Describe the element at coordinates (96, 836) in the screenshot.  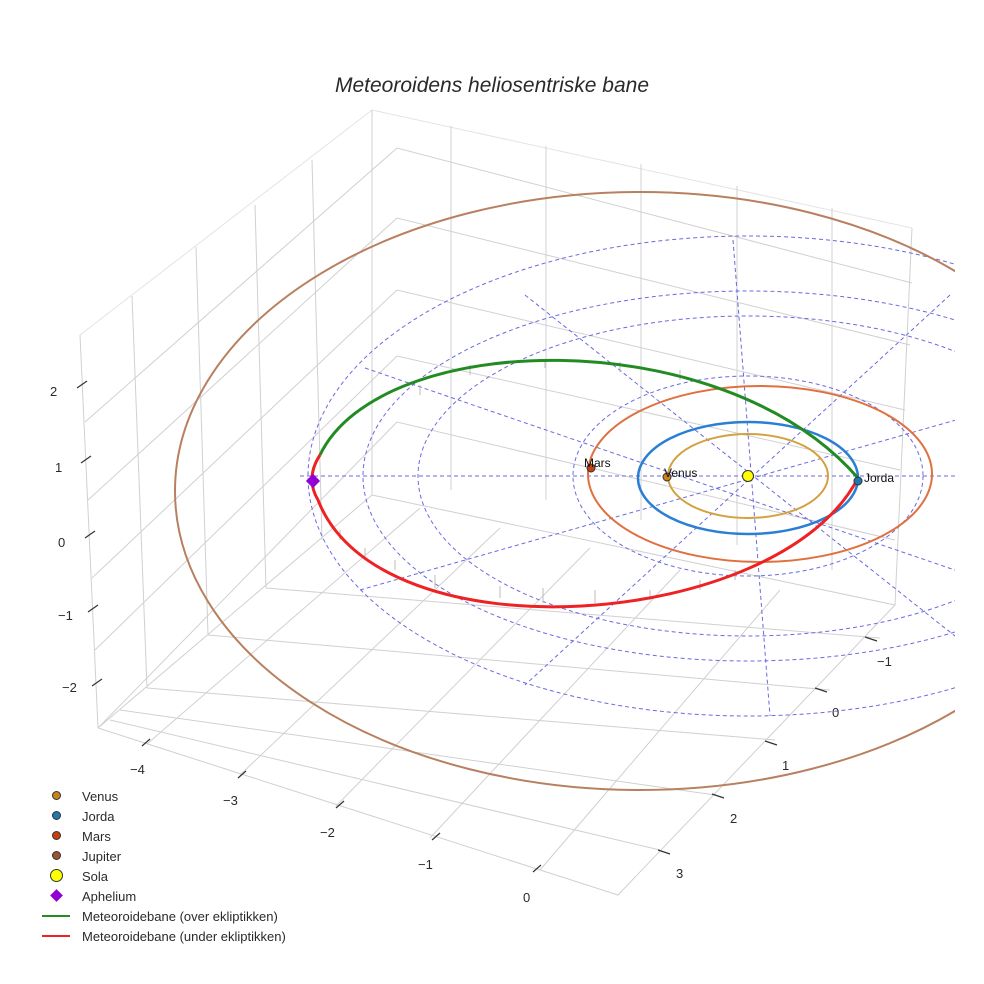
I see `legend-label: Mars` at that location.